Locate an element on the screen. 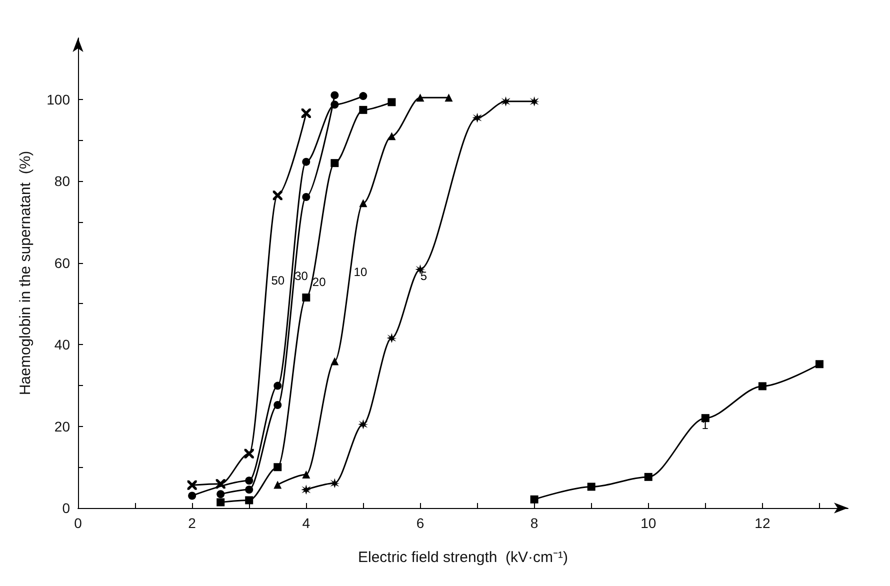  x-tick-label: 6 is located at coordinates (420, 523).